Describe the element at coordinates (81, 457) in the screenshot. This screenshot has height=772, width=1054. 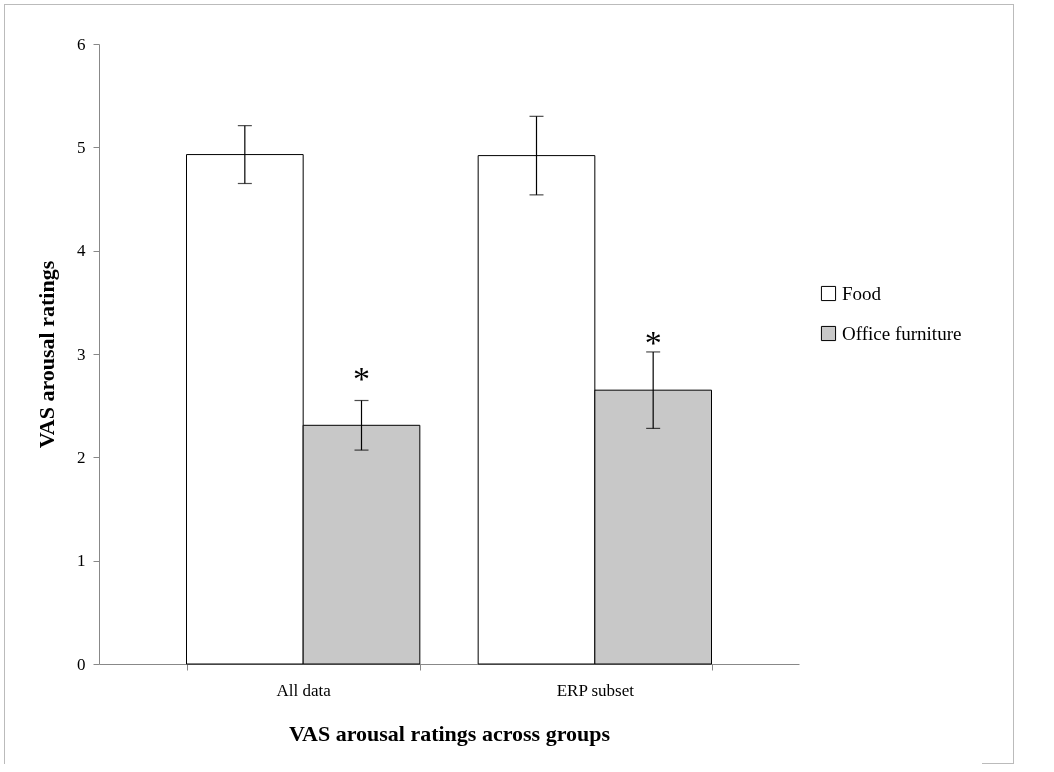
I see `y-tick-label: 2` at that location.